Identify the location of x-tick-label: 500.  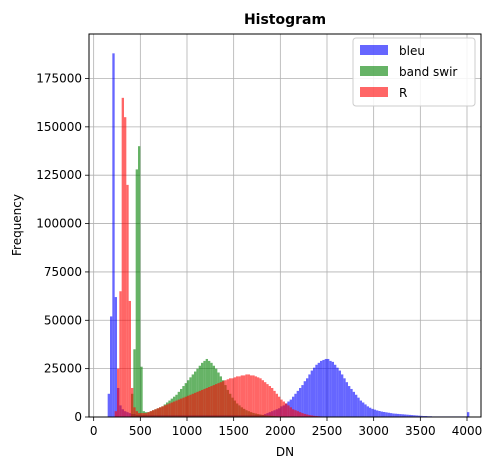
(140, 431).